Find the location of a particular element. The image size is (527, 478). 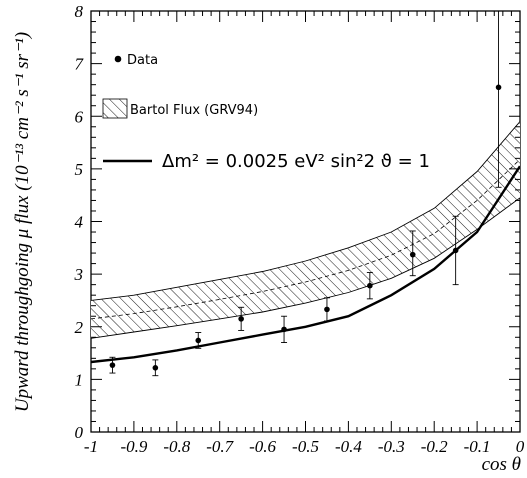

x-tick-label: -0.6 is located at coordinates (262, 446).